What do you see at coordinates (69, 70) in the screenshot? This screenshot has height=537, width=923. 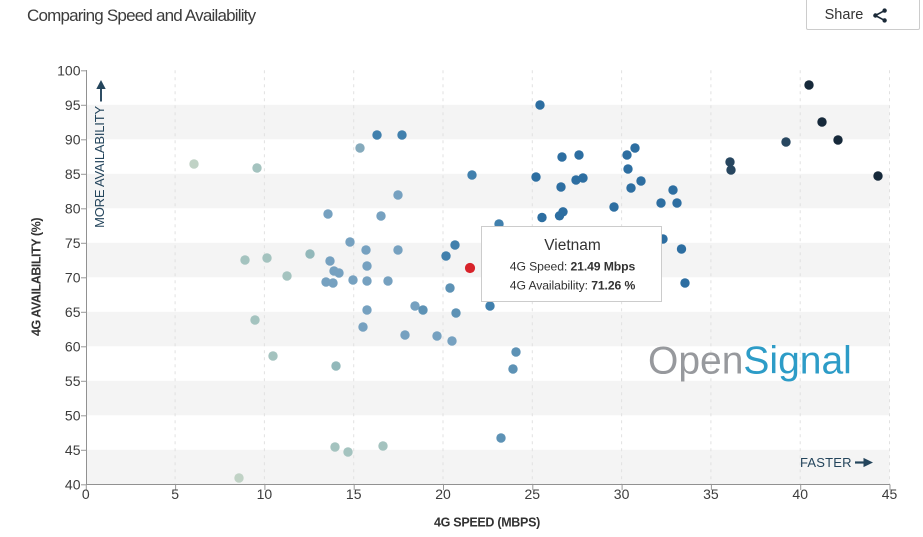 I see `svg-text: 100` at bounding box center [69, 70].